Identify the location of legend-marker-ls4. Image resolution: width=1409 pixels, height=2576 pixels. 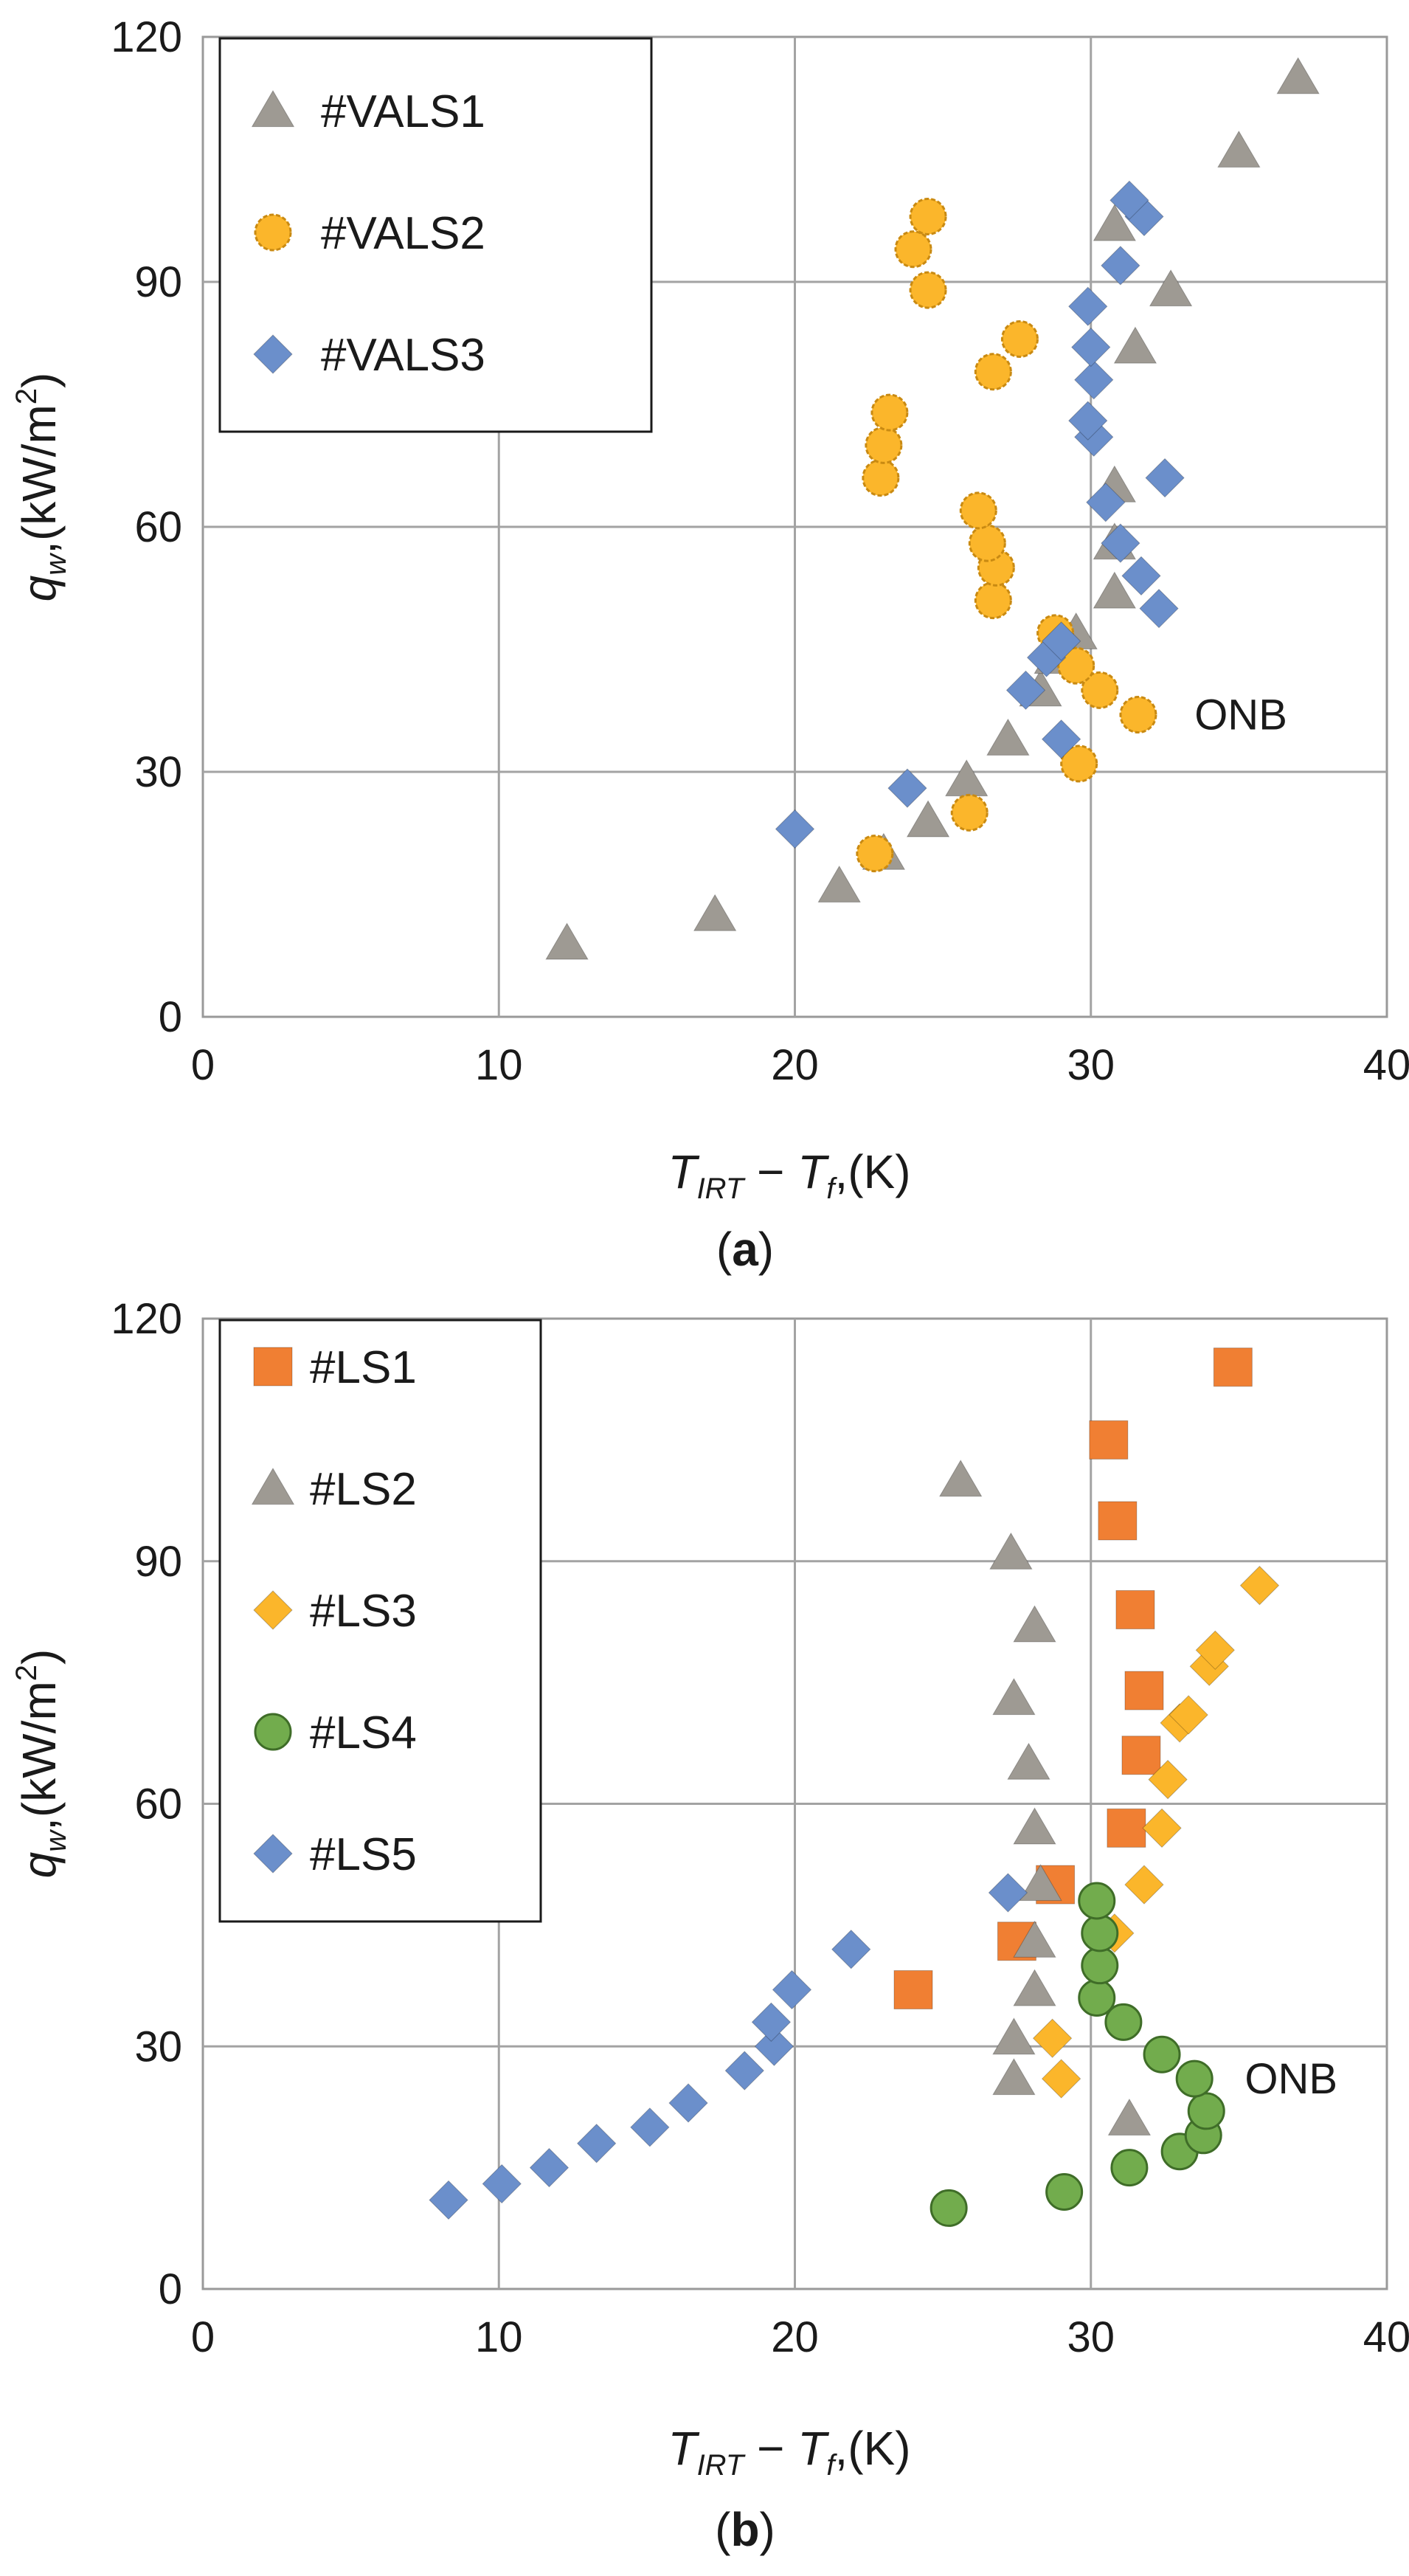
(273, 1732).